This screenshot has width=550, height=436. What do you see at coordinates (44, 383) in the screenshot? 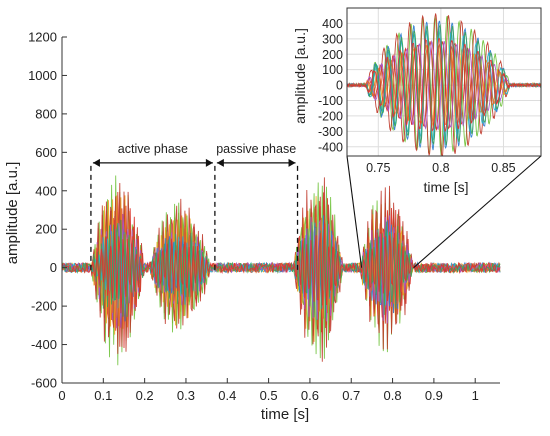
I see `main-y-tick-label: -600` at bounding box center [44, 383].